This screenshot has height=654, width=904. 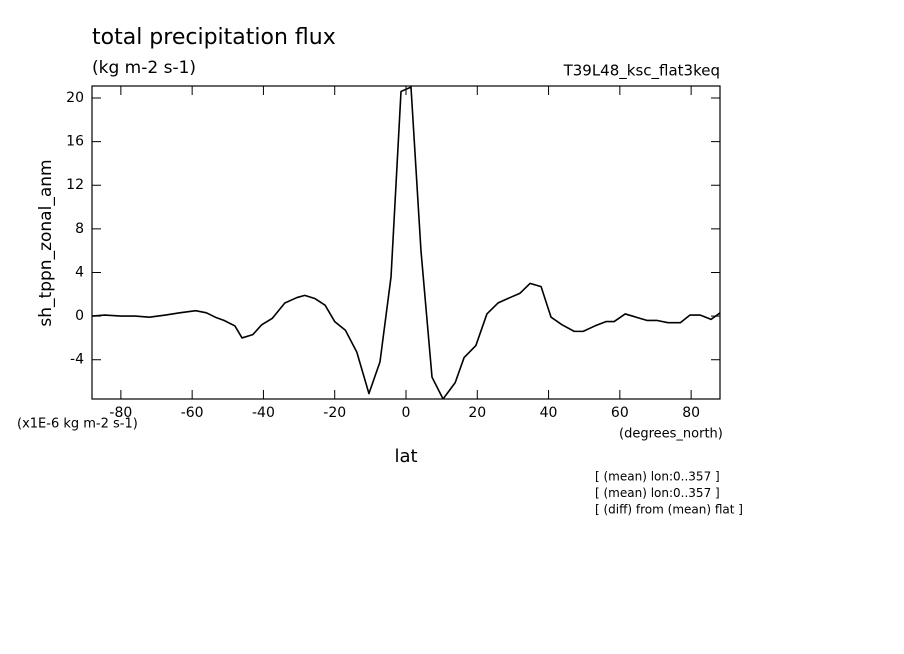 What do you see at coordinates (75, 98) in the screenshot?
I see `y-tick-label: 20` at bounding box center [75, 98].